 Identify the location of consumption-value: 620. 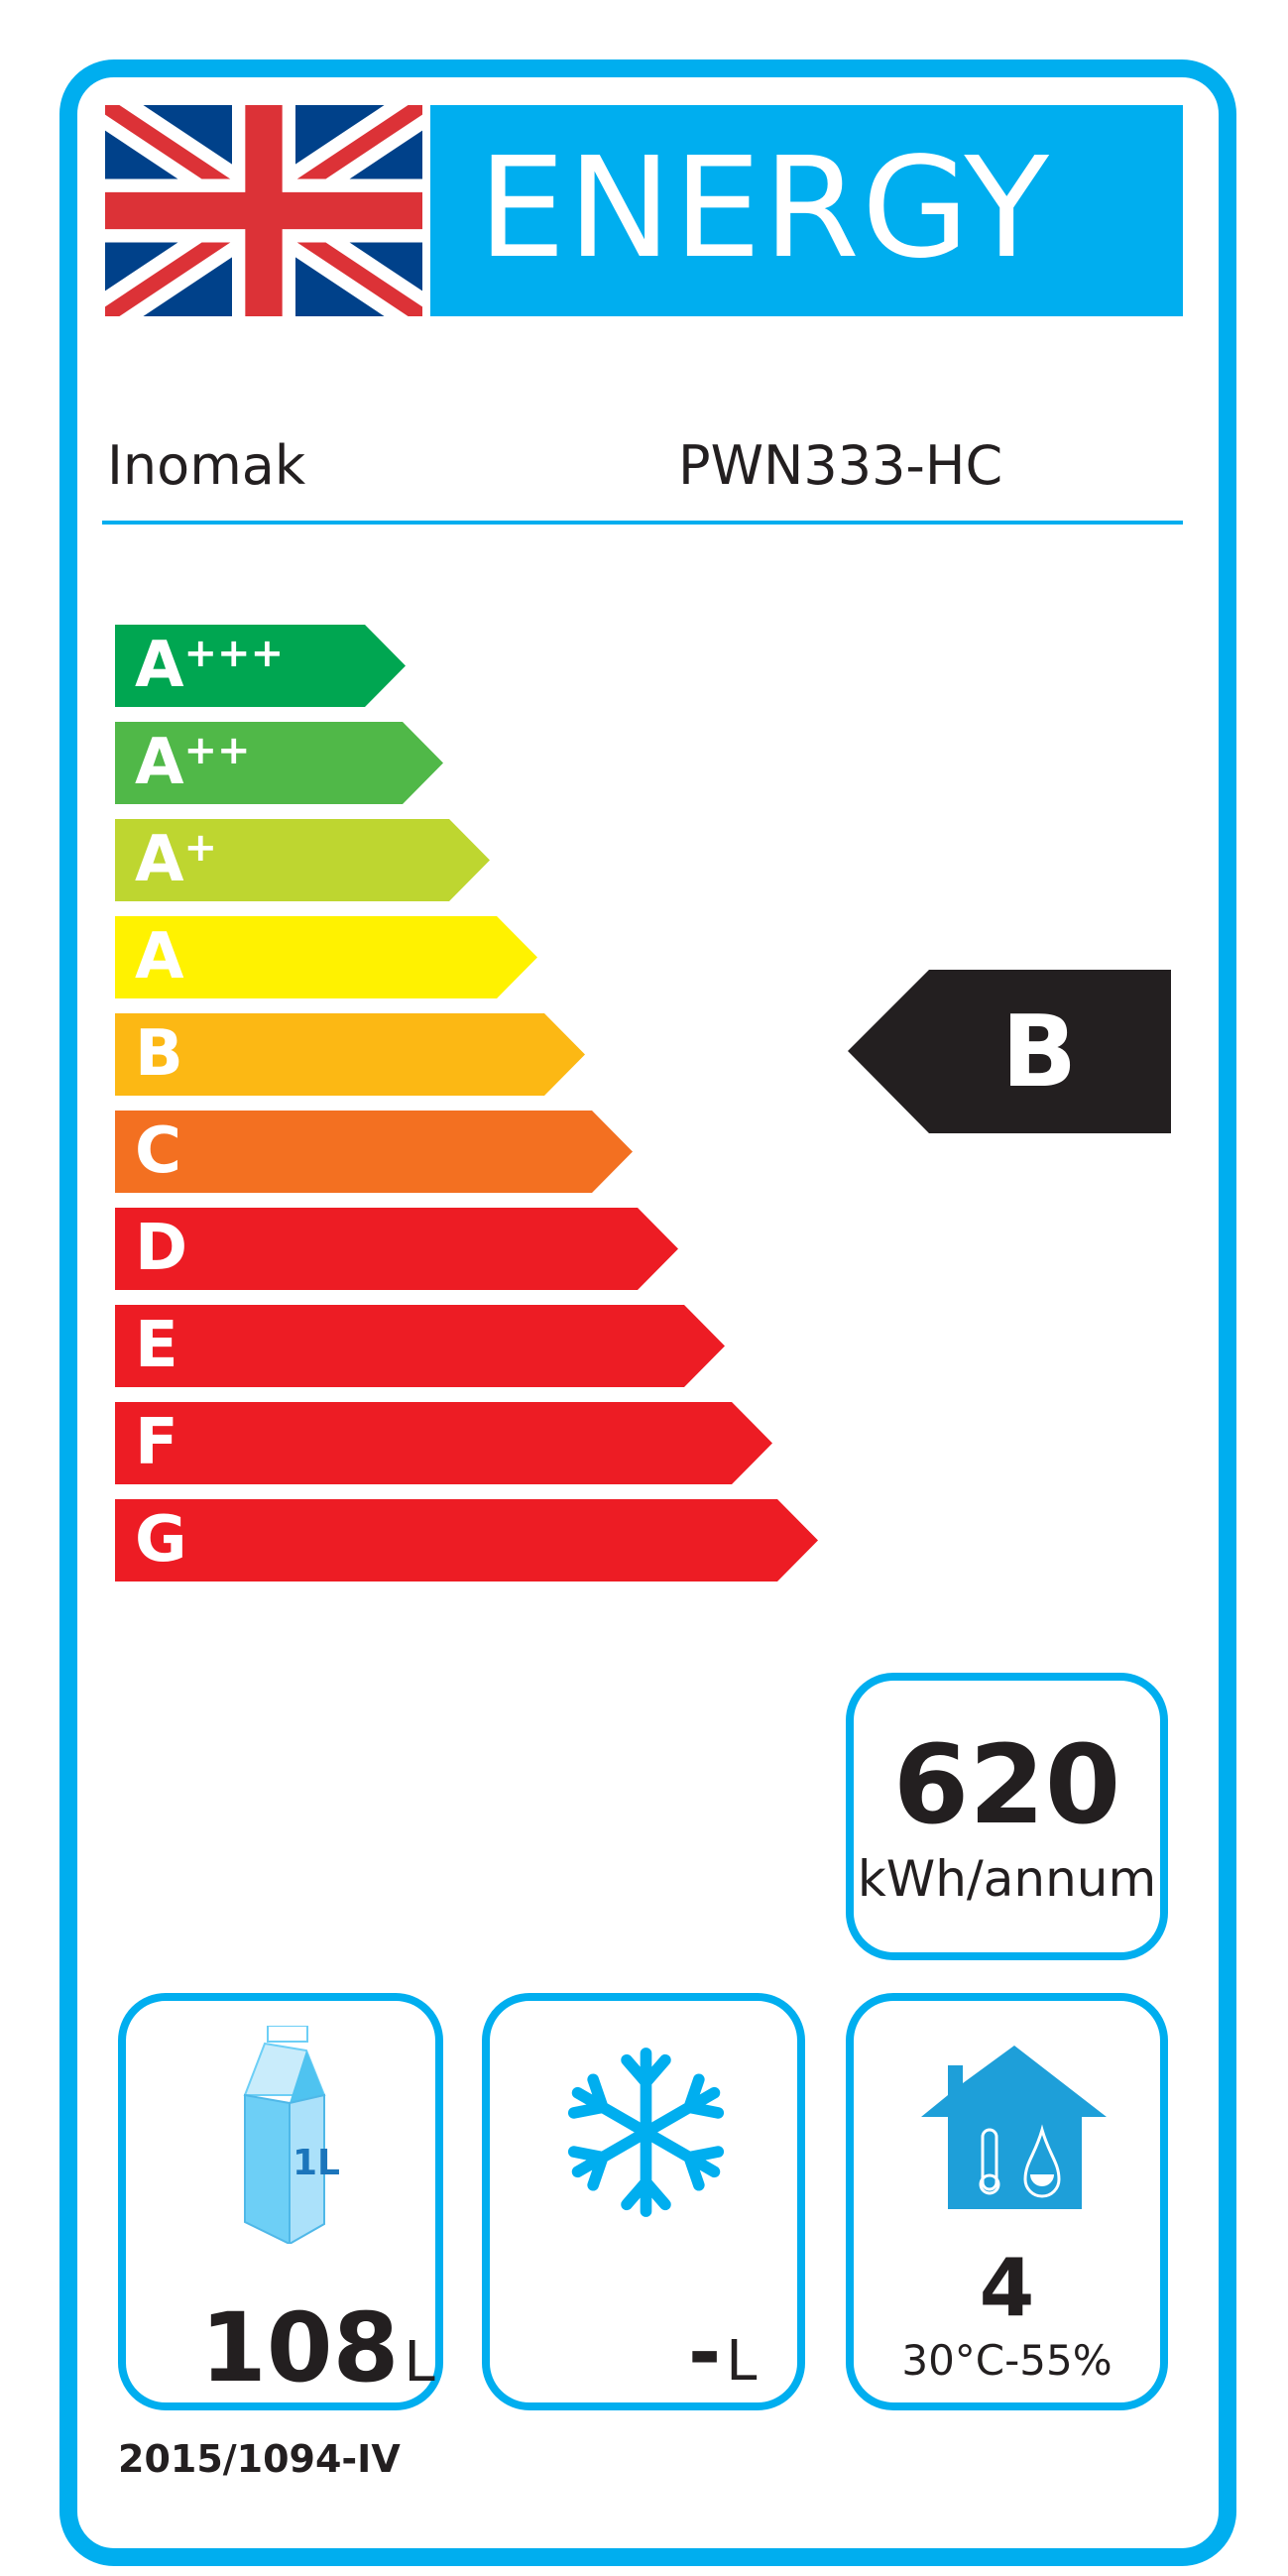
(1007, 1785).